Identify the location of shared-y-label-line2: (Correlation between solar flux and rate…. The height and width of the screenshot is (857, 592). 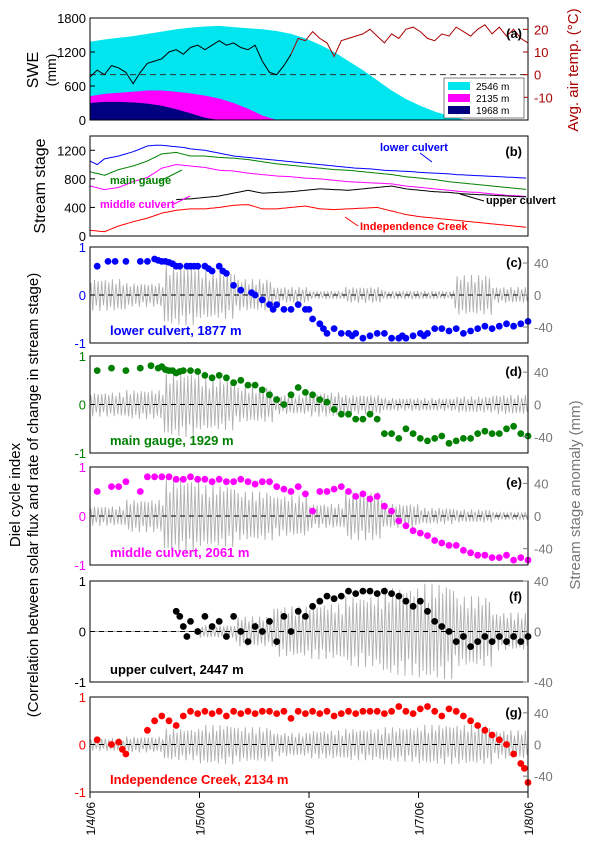
(33, 495).